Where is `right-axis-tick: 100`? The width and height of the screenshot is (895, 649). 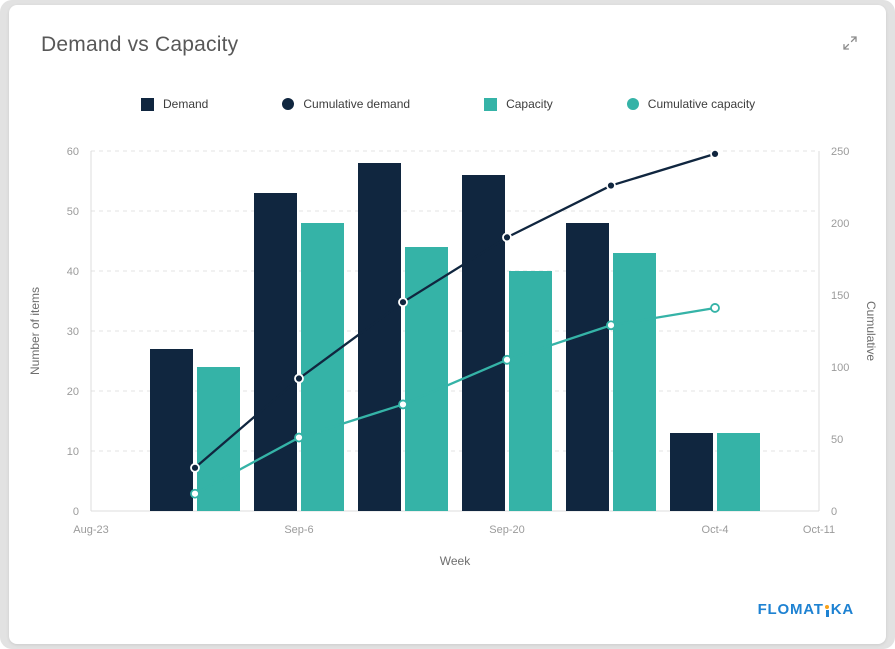
right-axis-tick: 100 is located at coordinates (840, 368).